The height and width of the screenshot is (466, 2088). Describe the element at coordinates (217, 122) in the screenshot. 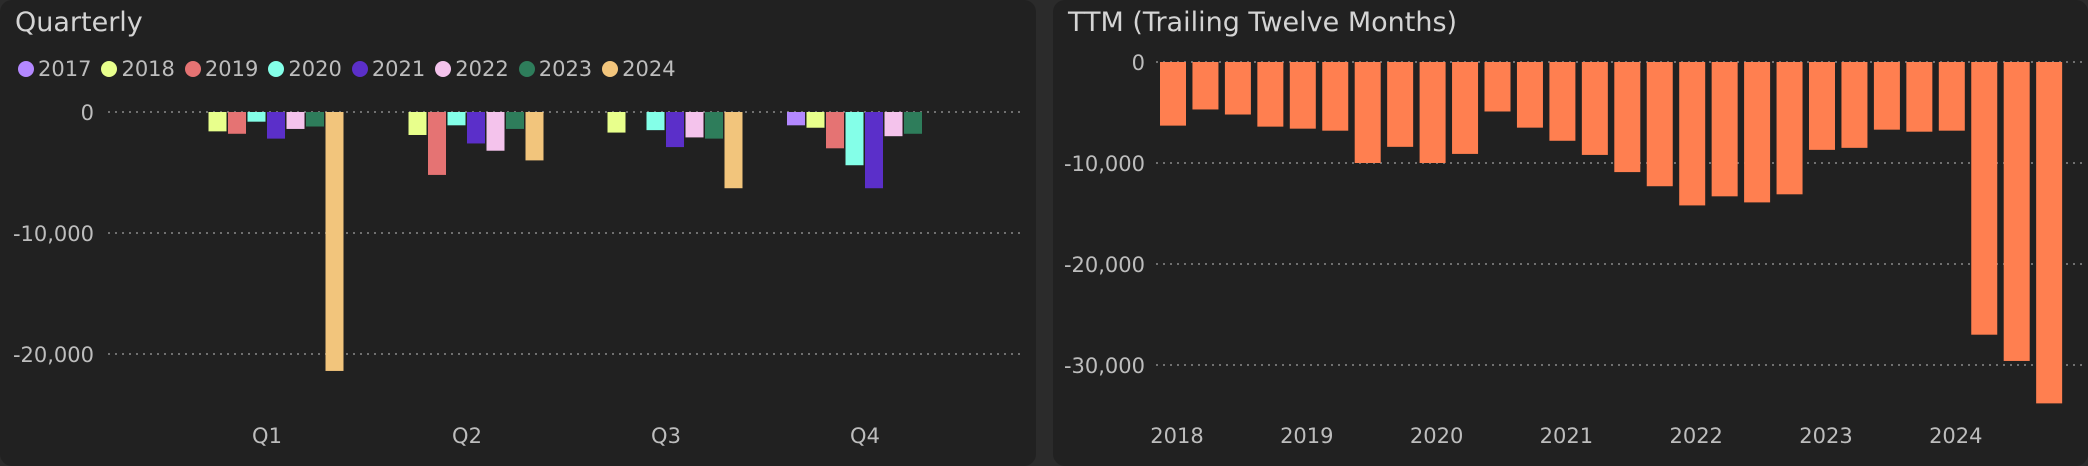

I see `bar-Q1-2018` at that location.